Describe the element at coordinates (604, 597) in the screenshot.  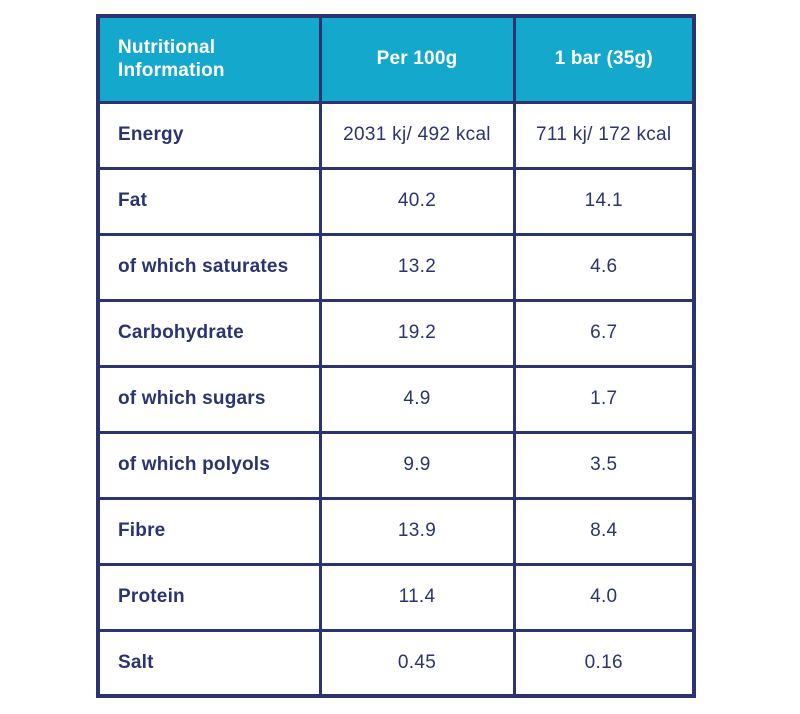
I see `value-per-bar: 4.0` at that location.